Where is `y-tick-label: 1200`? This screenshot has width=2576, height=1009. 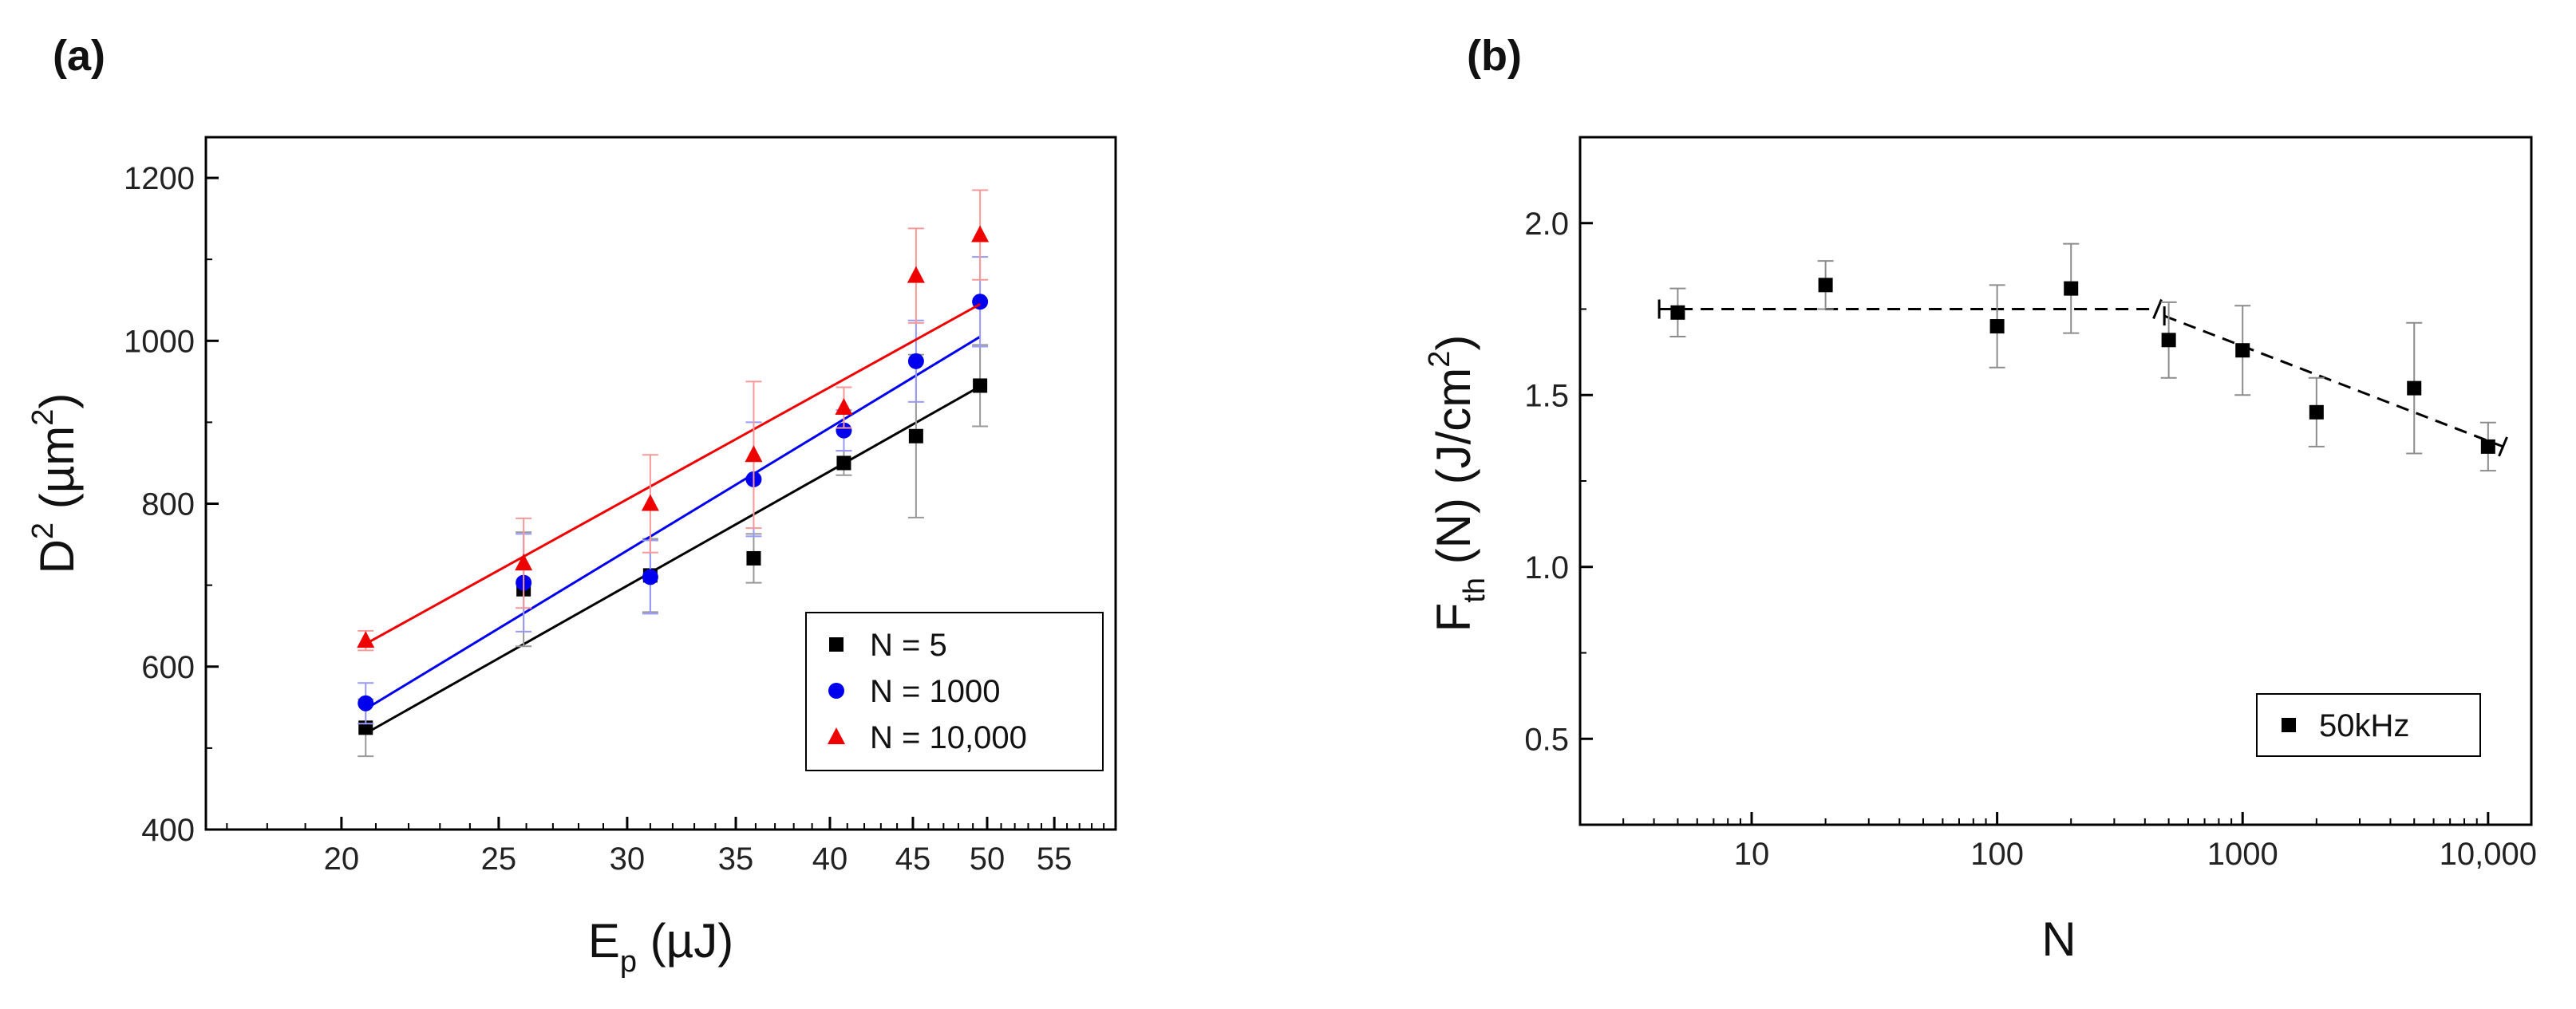 y-tick-label: 1200 is located at coordinates (159, 178).